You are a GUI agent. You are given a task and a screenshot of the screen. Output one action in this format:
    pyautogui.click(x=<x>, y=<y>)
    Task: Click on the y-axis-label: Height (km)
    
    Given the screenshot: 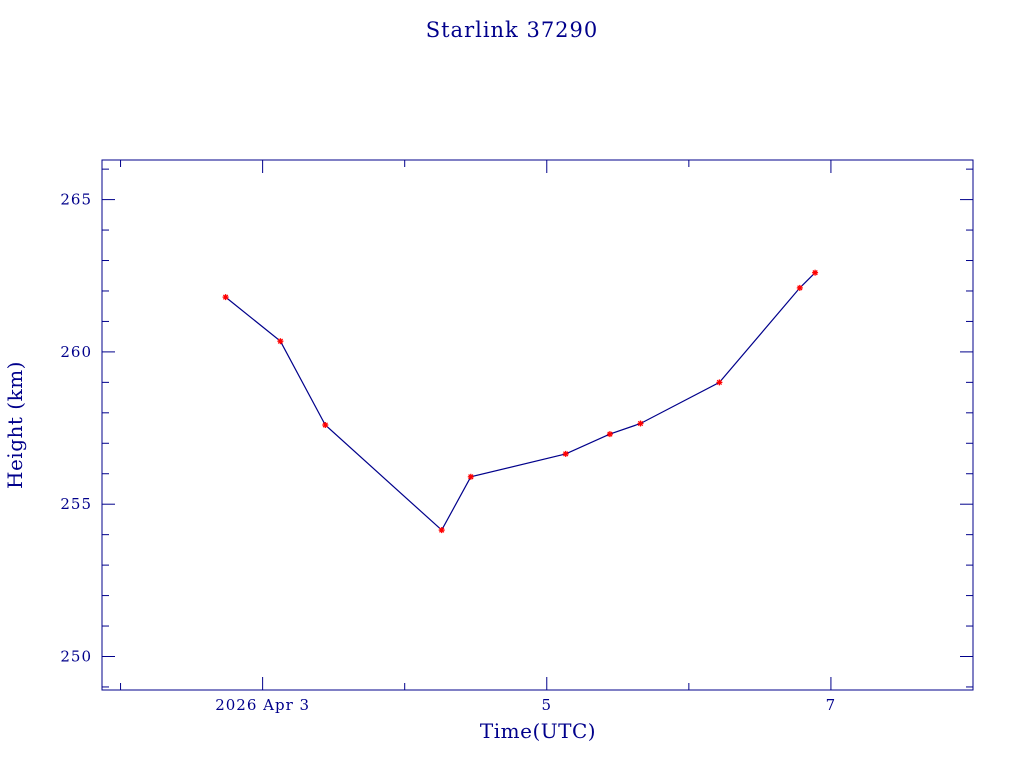 What is the action you would take?
    pyautogui.click(x=15, y=425)
    